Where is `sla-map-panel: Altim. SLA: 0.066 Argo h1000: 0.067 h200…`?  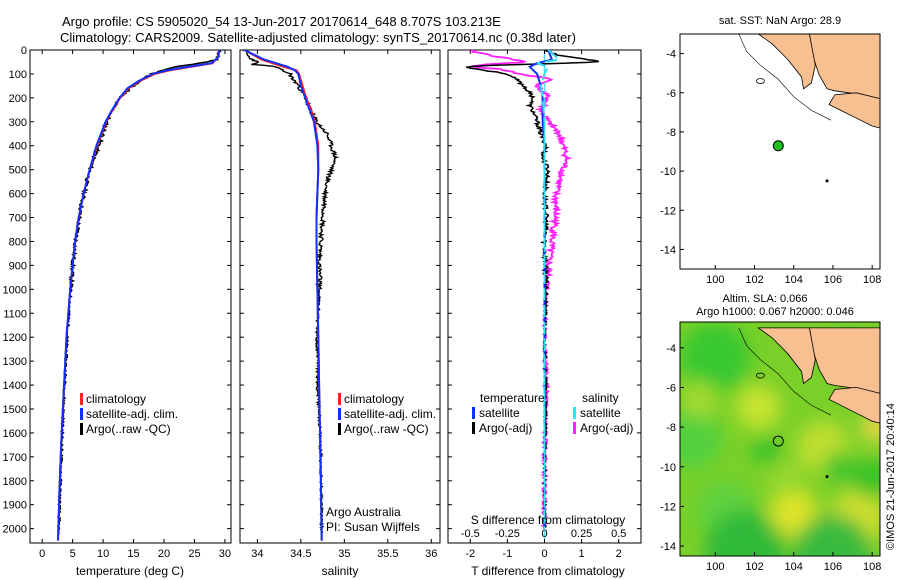
sla-map-panel: Altim. SLA: 0.066 Argo h1000: 0.067 h200… is located at coordinates (770, 433).